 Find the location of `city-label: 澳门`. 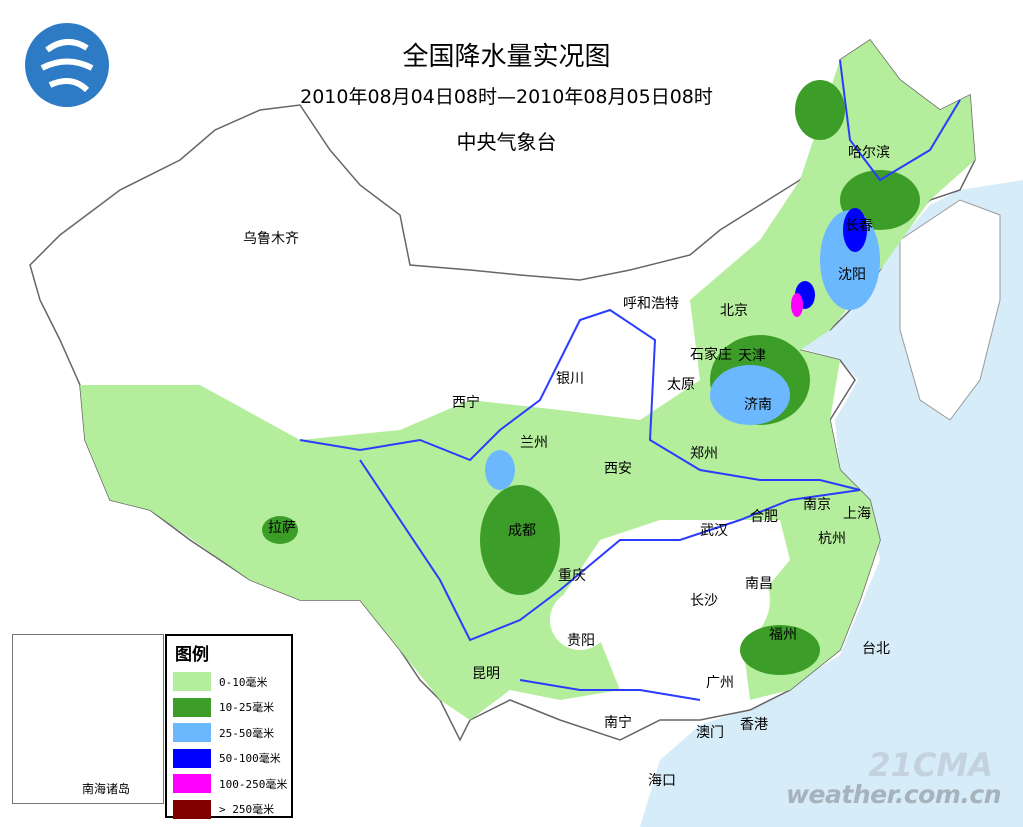

city-label: 澳门 is located at coordinates (710, 733).